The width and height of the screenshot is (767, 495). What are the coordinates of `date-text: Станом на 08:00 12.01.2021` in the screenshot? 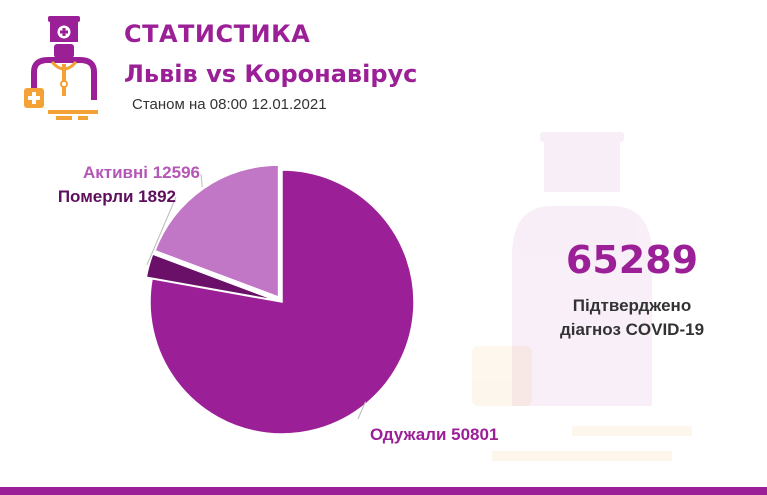 It's located at (229, 104).